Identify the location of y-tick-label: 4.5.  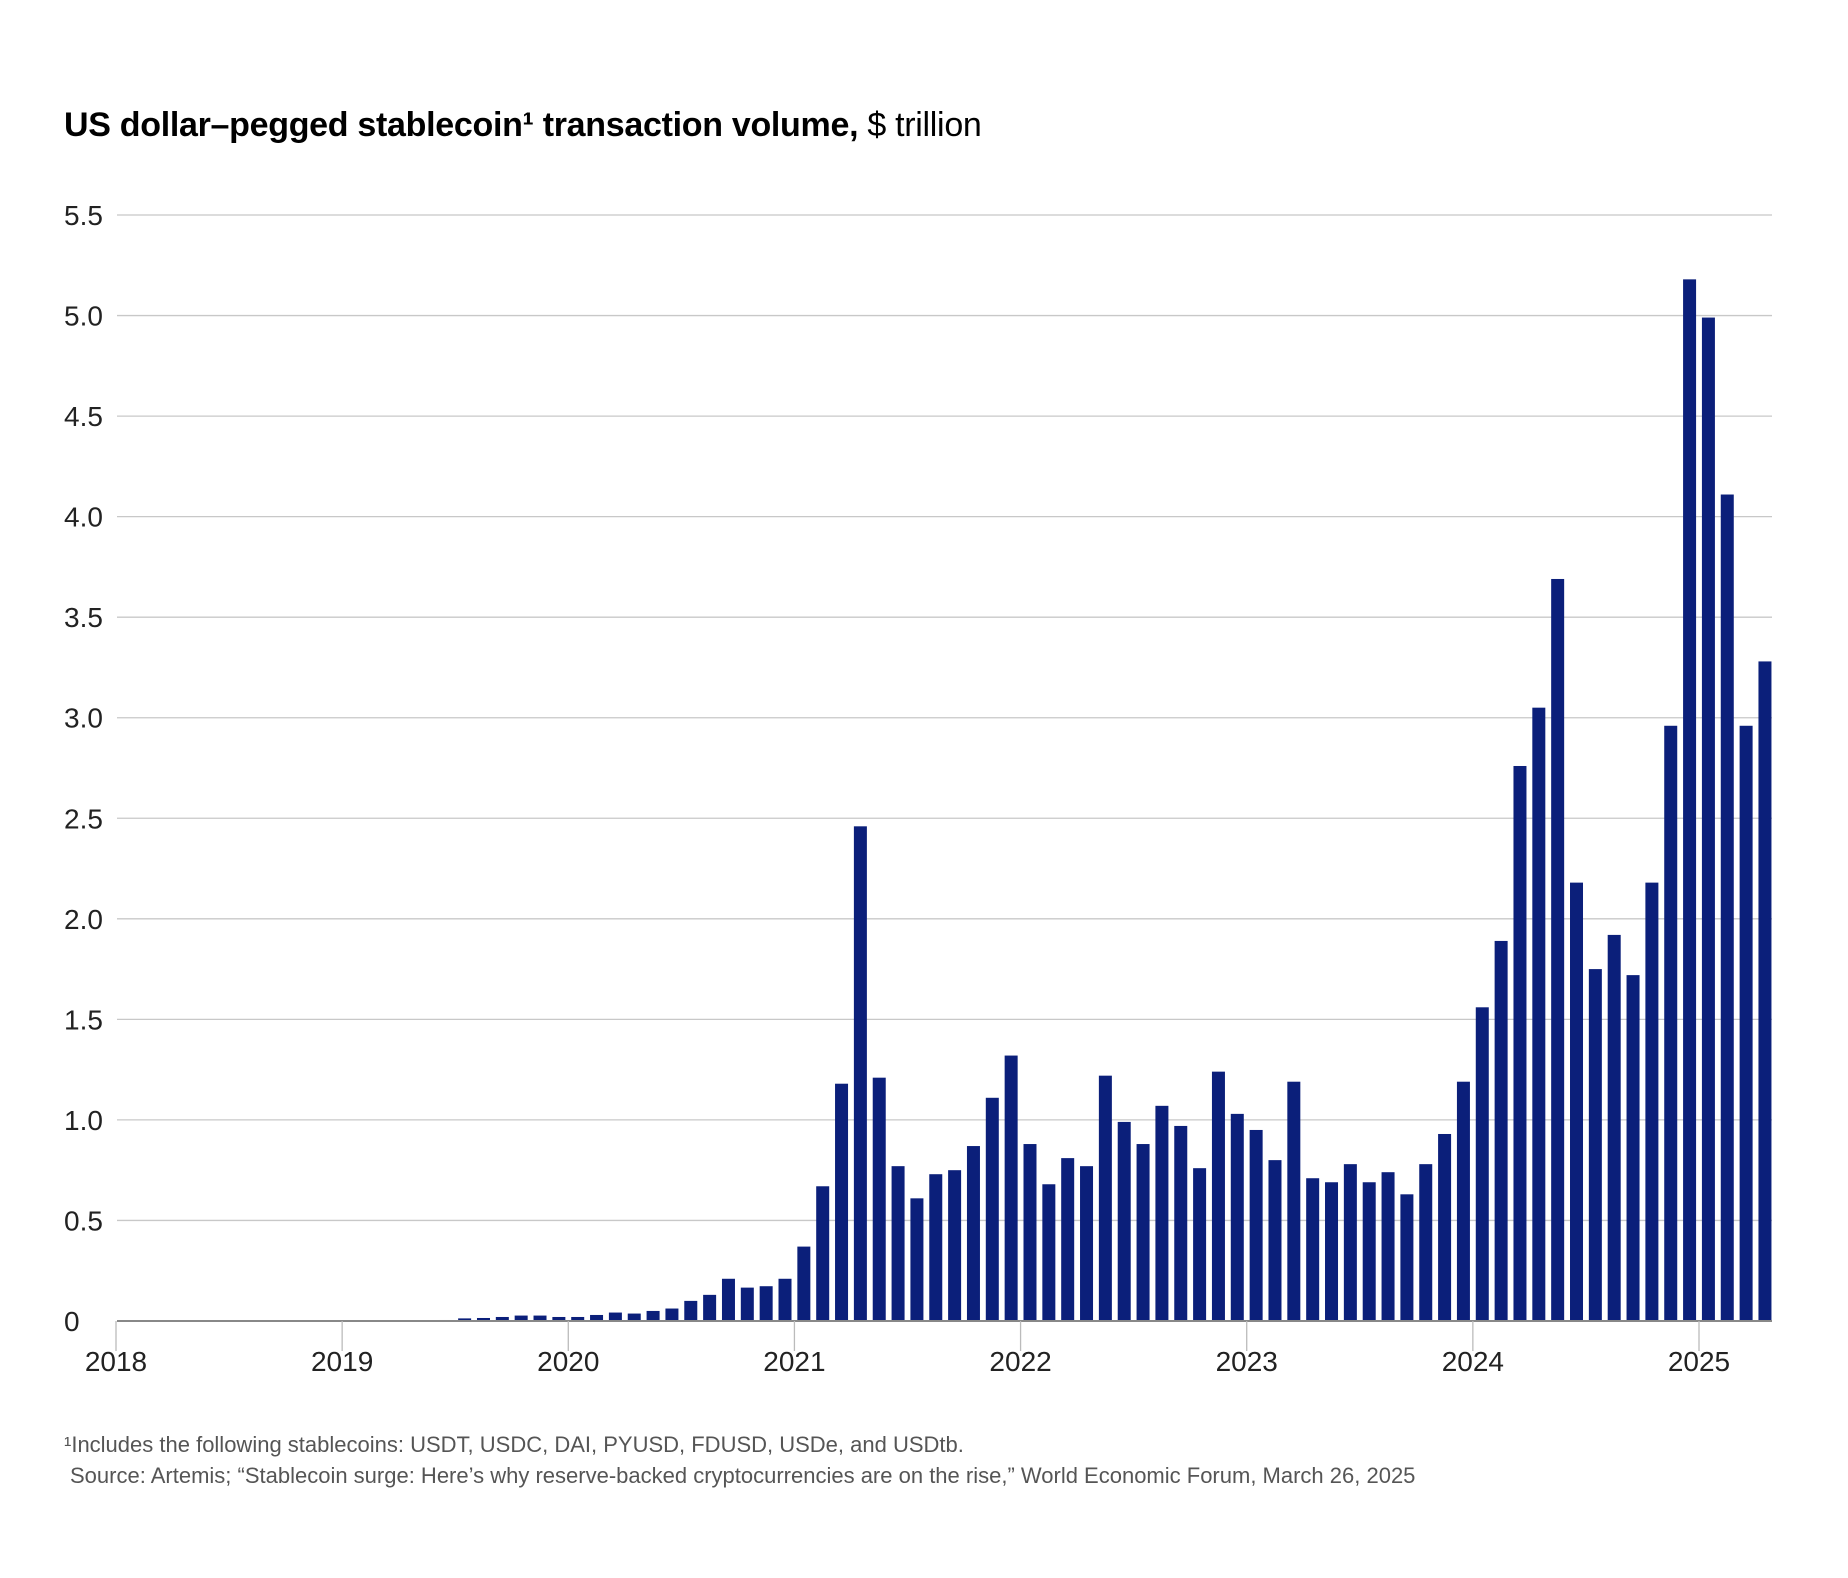
(83, 416).